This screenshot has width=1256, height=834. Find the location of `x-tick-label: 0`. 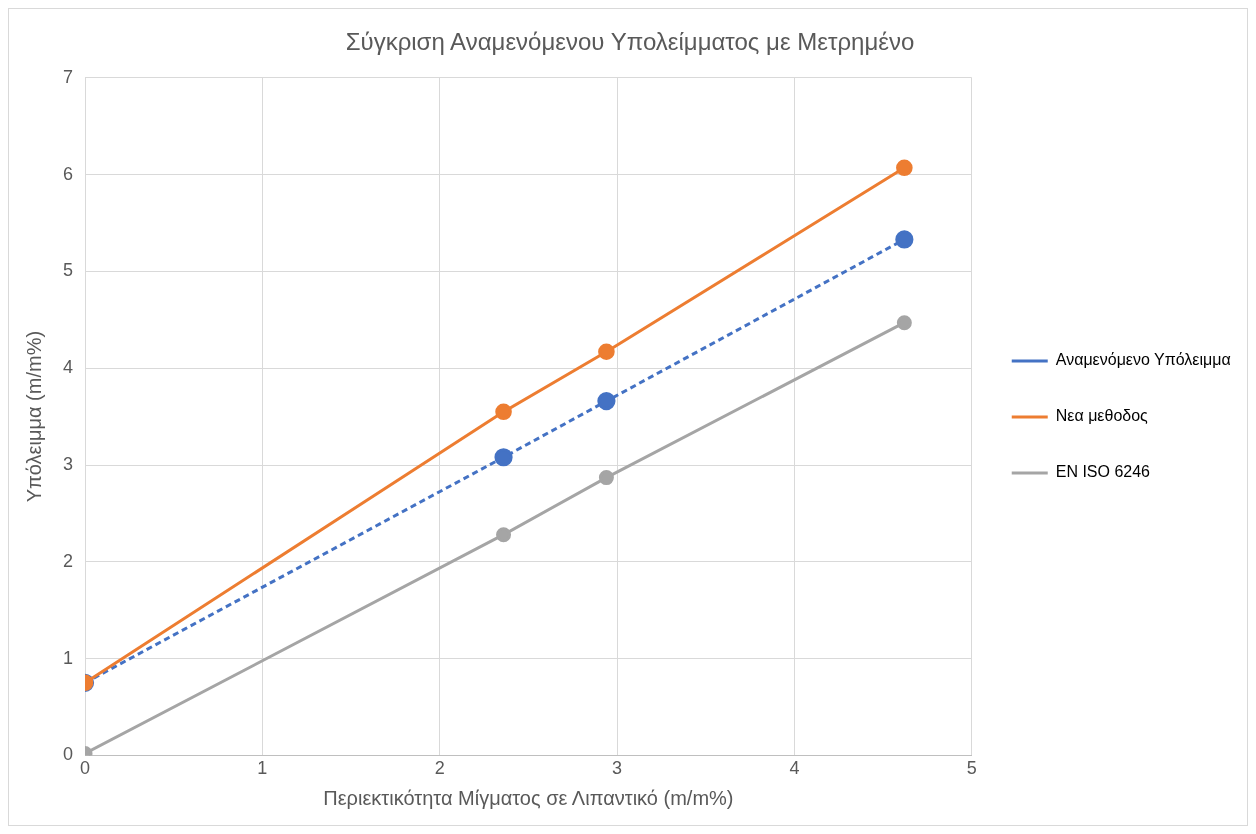

x-tick-label: 0 is located at coordinates (85, 768).